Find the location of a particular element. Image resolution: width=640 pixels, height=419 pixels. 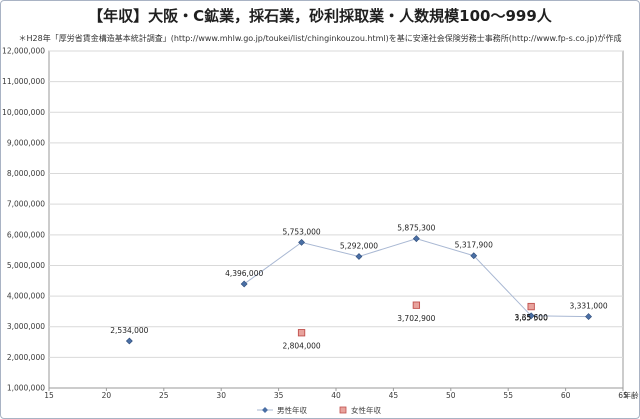

y-tick-label: 1,000,000 is located at coordinates (26, 388).